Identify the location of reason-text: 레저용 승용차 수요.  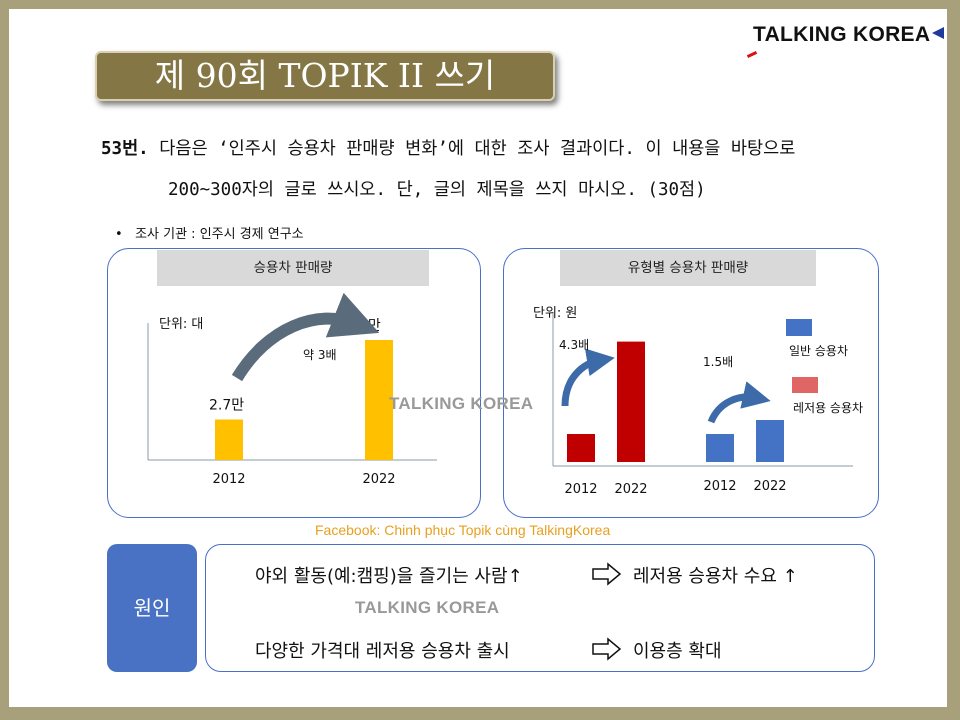
(705, 576).